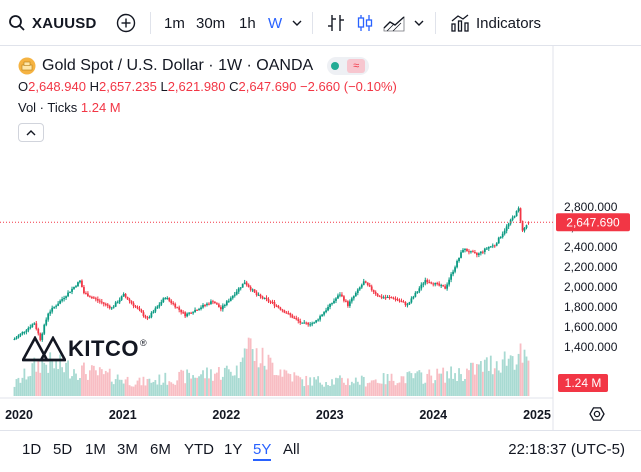 The width and height of the screenshot is (641, 472). I want to click on interval-1h: 1h, so click(247, 23).